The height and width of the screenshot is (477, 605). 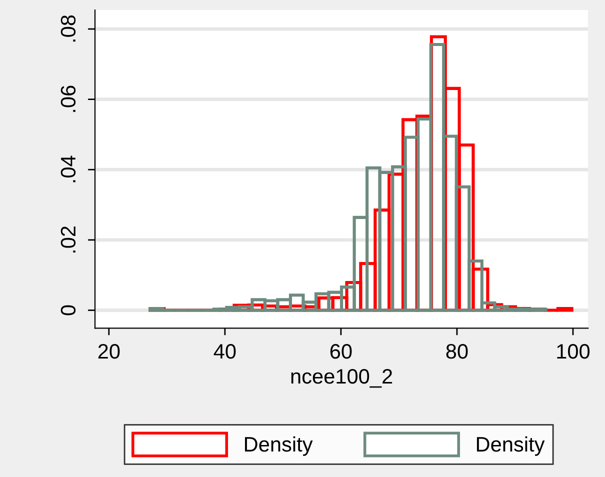 I want to click on y-tick-label: 0, so click(x=68, y=310).